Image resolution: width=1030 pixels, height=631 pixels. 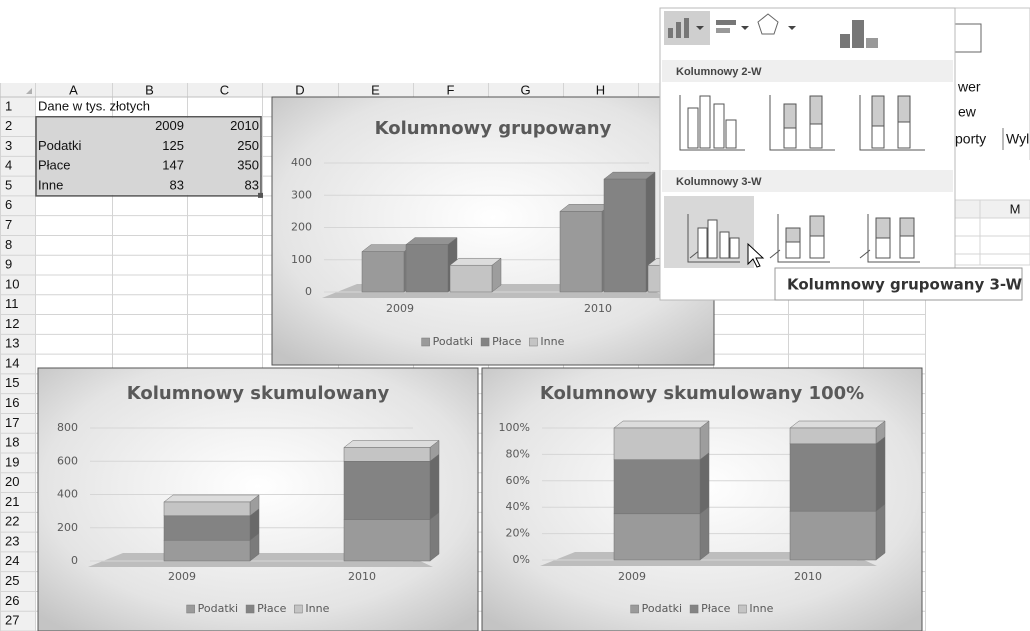 What do you see at coordinates (224, 89) in the screenshot?
I see `column-header-label: C` at bounding box center [224, 89].